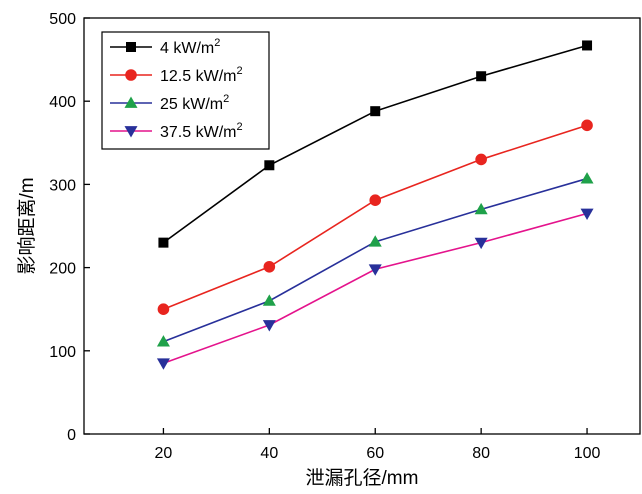  What do you see at coordinates (587, 453) in the screenshot?
I see `x-tick-label: 100` at bounding box center [587, 453].